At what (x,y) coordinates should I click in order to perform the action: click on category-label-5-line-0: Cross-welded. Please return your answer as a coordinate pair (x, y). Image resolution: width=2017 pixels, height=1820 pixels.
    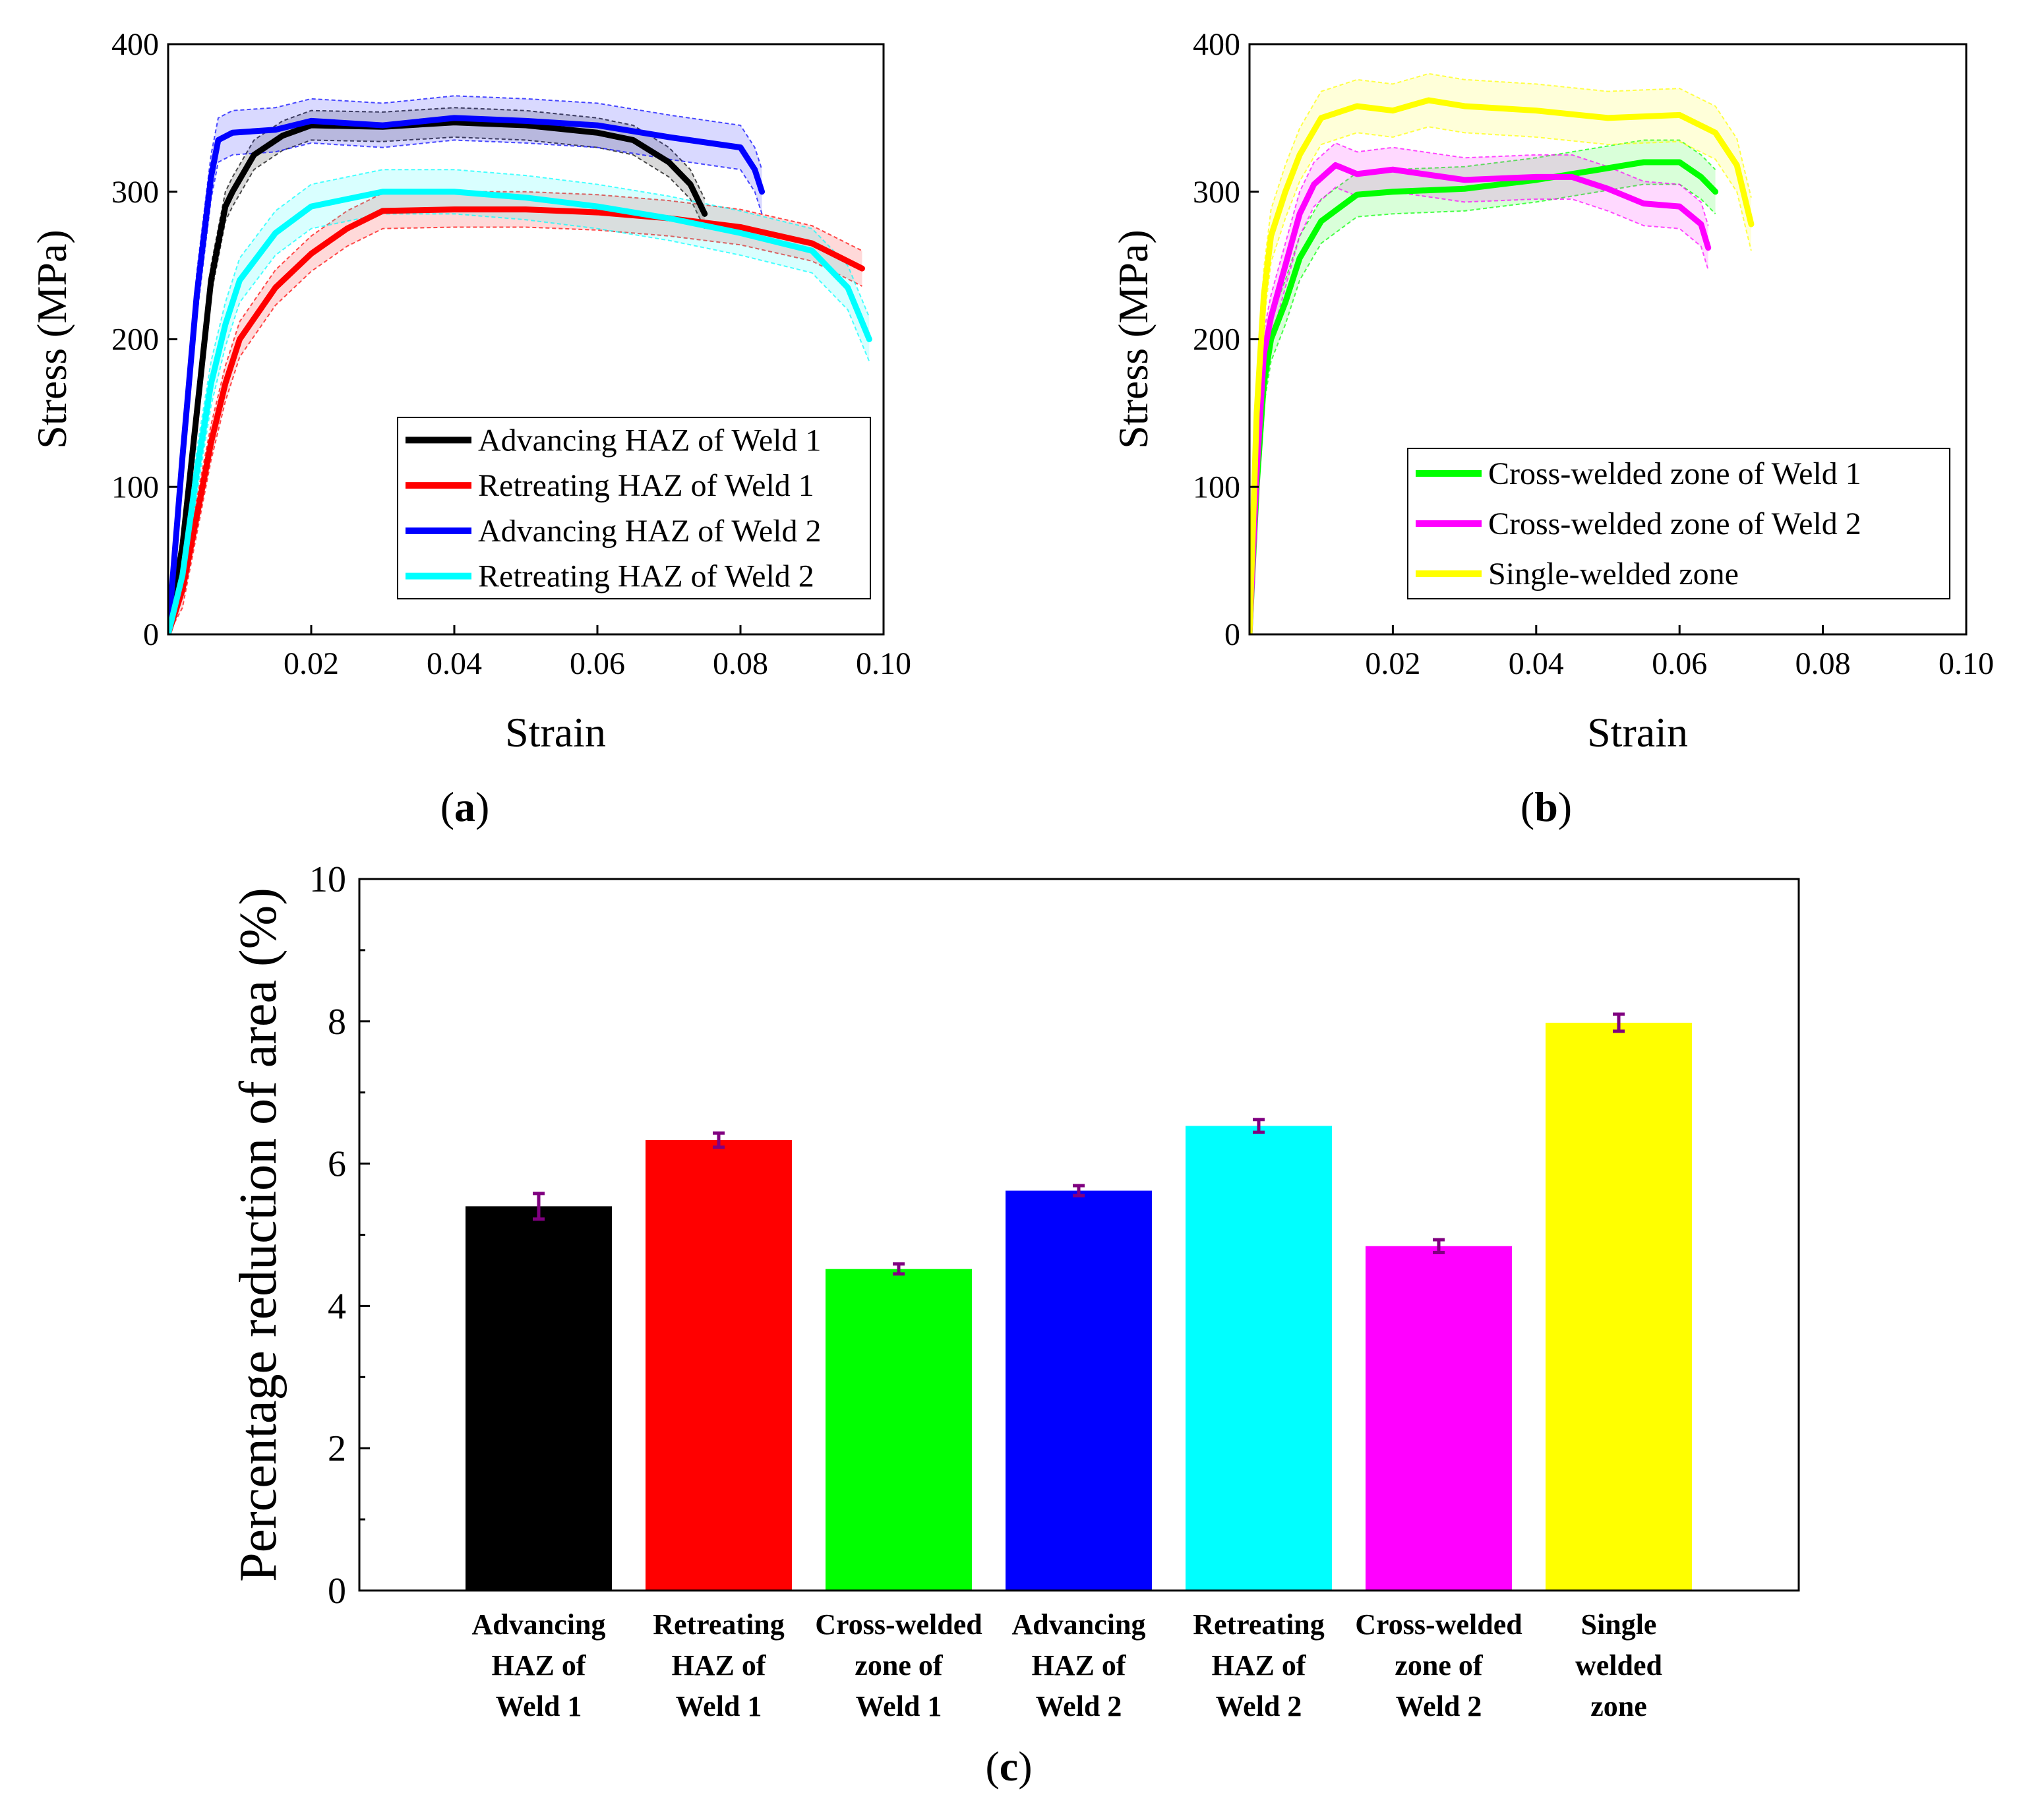
    Looking at the image, I should click on (1438, 1625).